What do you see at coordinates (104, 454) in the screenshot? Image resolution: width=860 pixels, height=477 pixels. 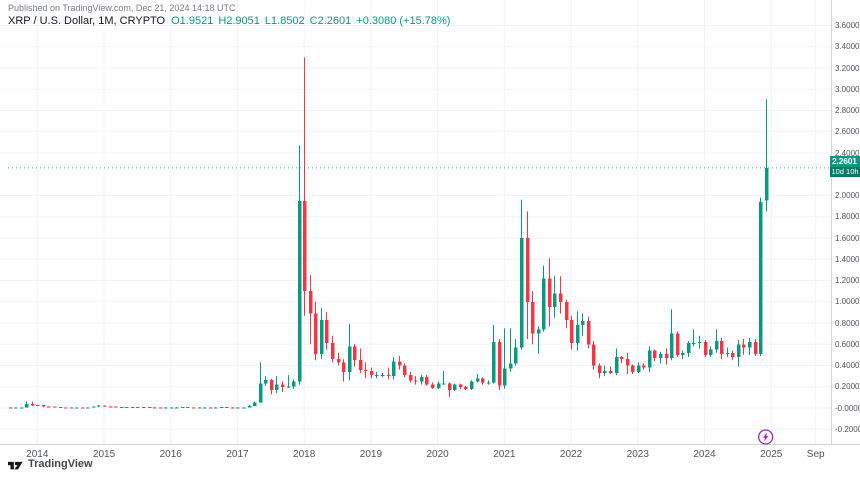 I see `time-tick-label: 2015` at bounding box center [104, 454].